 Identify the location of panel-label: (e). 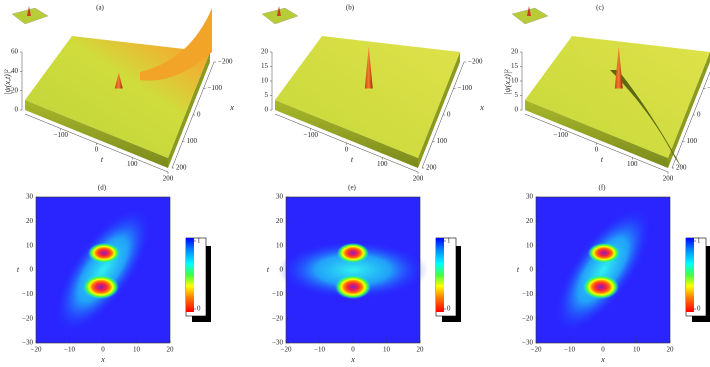
(352, 188).